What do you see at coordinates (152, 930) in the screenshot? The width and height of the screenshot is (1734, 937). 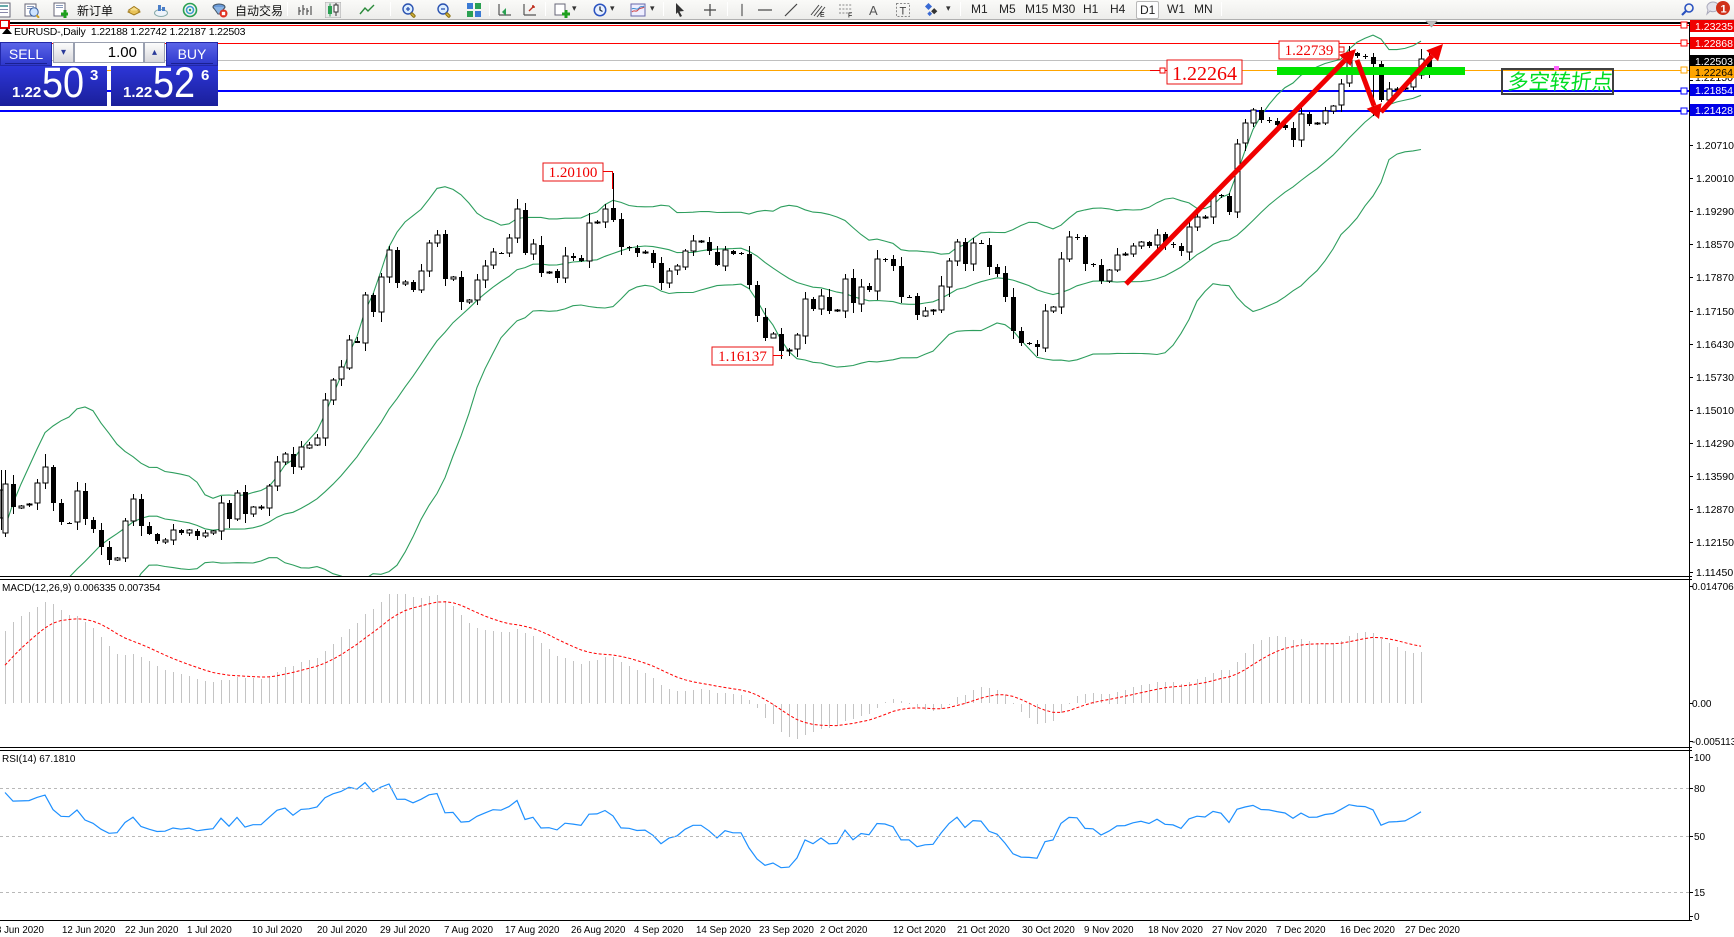 I see `svg-text: 22 Jun 2020` at bounding box center [152, 930].